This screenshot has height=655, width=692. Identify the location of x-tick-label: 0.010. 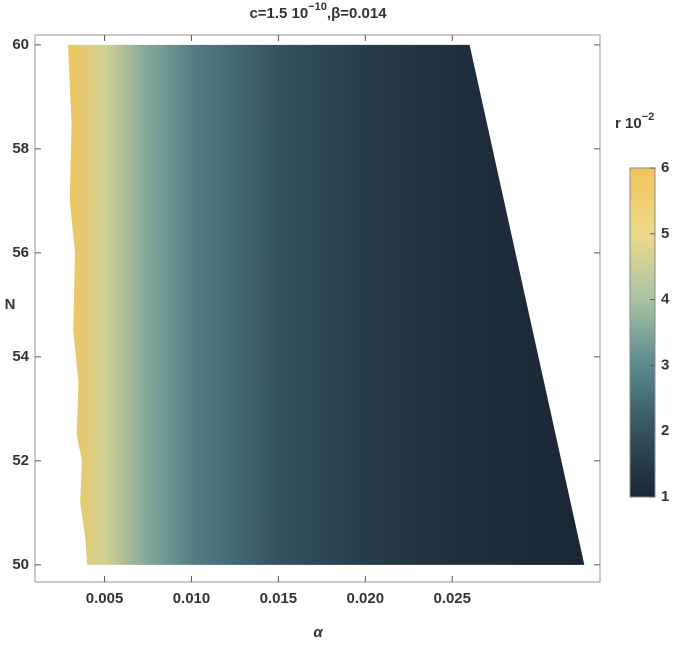
(192, 598).